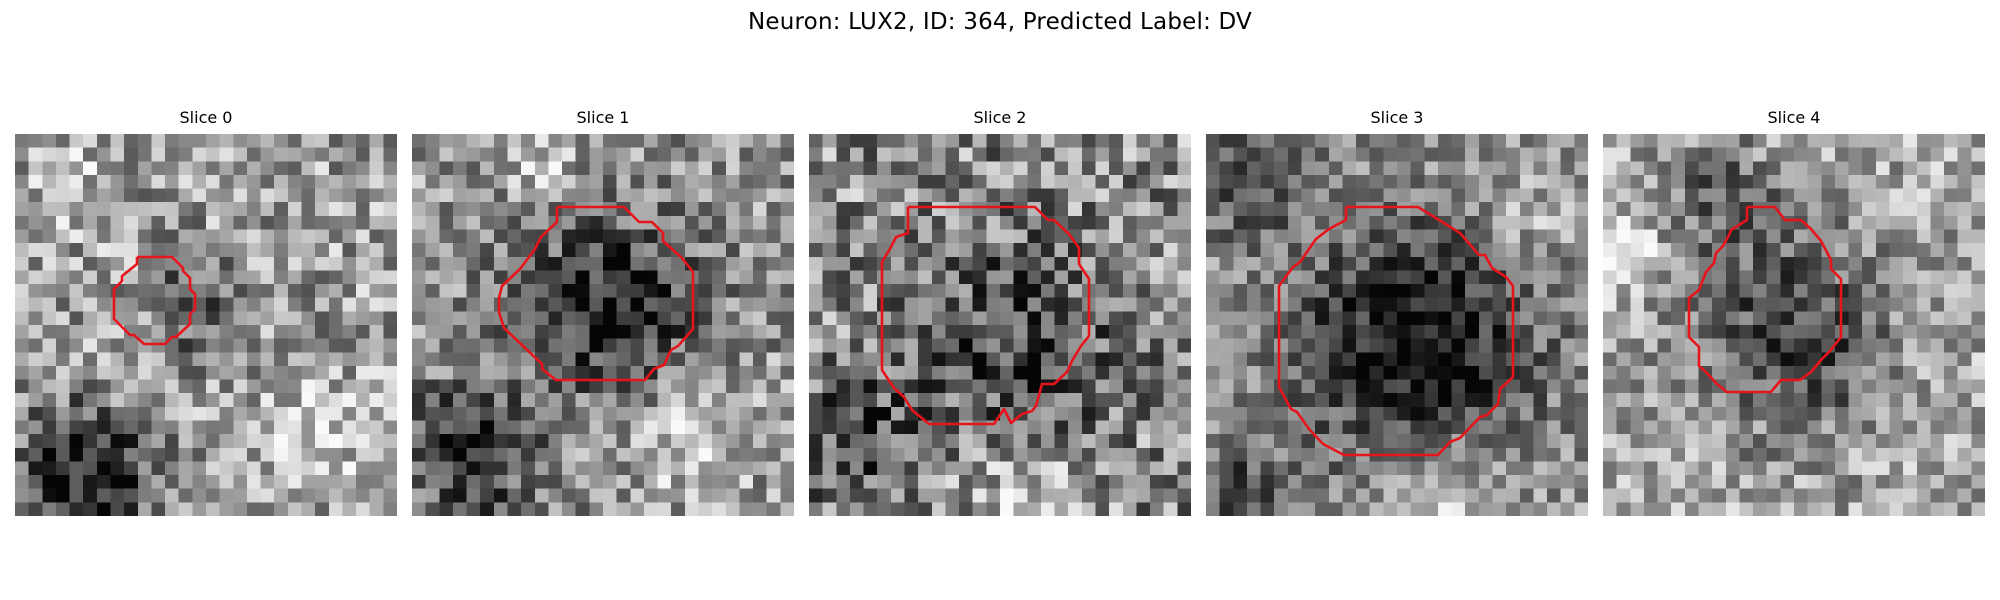  What do you see at coordinates (1397, 117) in the screenshot?
I see `slice-3-title: Slice 3` at bounding box center [1397, 117].